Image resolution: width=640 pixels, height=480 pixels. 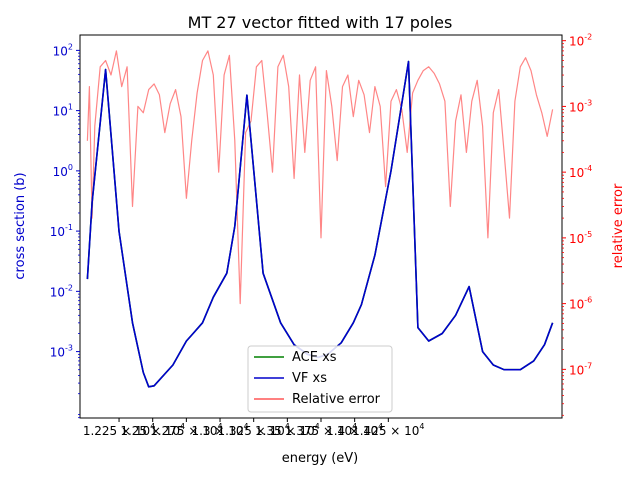 I want to click on left-tick-label: 10⁰, so click(x=63, y=171).